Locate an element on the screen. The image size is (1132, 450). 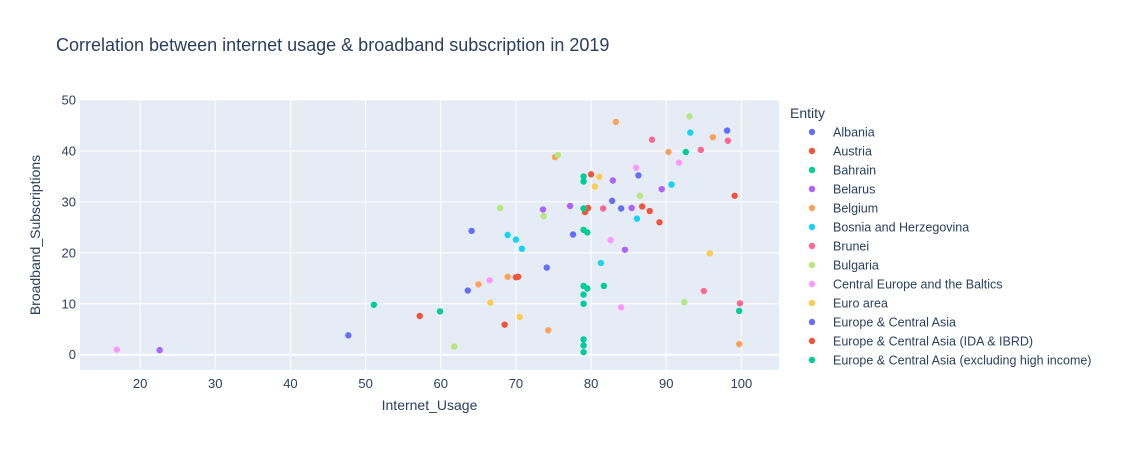
legend-entry: Brunei is located at coordinates (851, 247).